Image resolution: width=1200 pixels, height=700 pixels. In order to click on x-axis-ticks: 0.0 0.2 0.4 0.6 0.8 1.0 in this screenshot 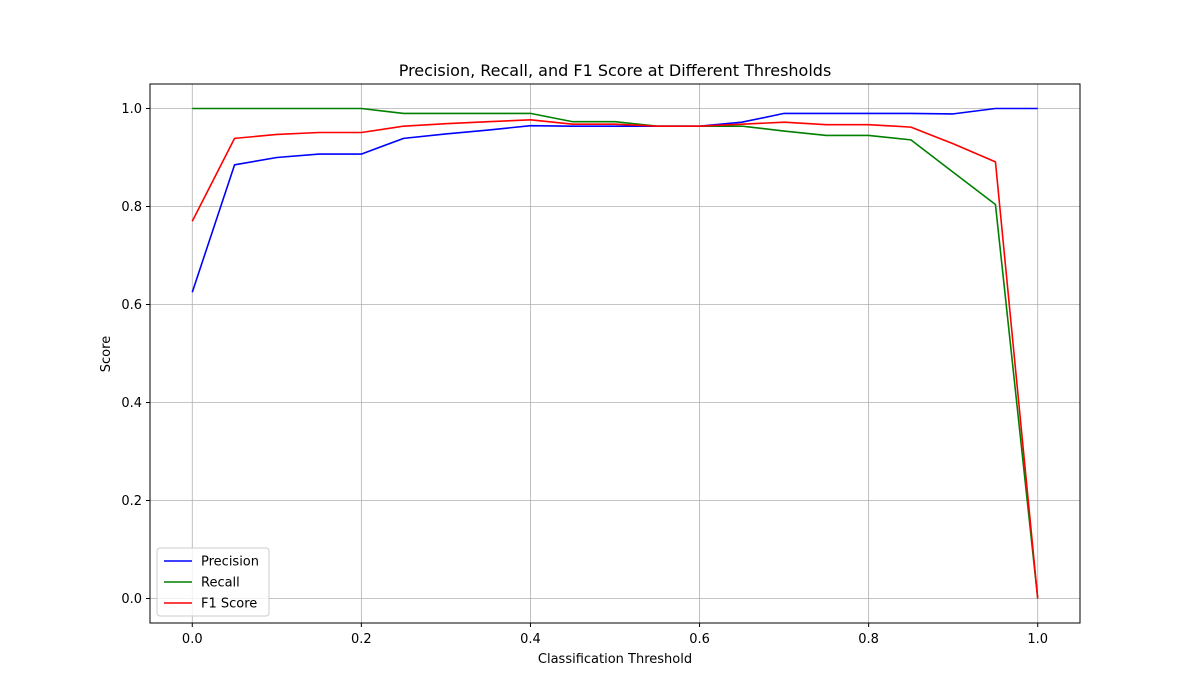, I will do `click(615, 635)`.